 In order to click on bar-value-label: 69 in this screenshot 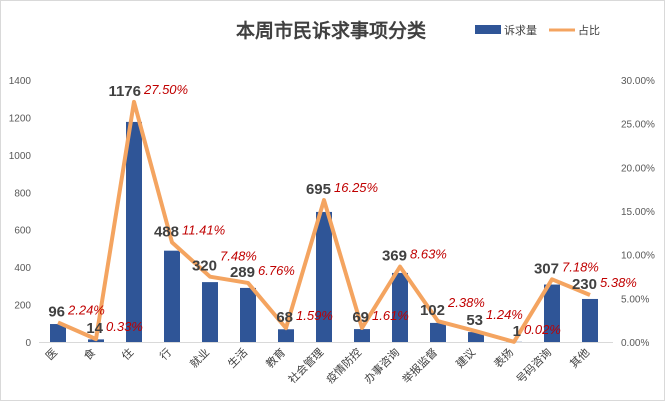, I will do `click(360, 317)`.